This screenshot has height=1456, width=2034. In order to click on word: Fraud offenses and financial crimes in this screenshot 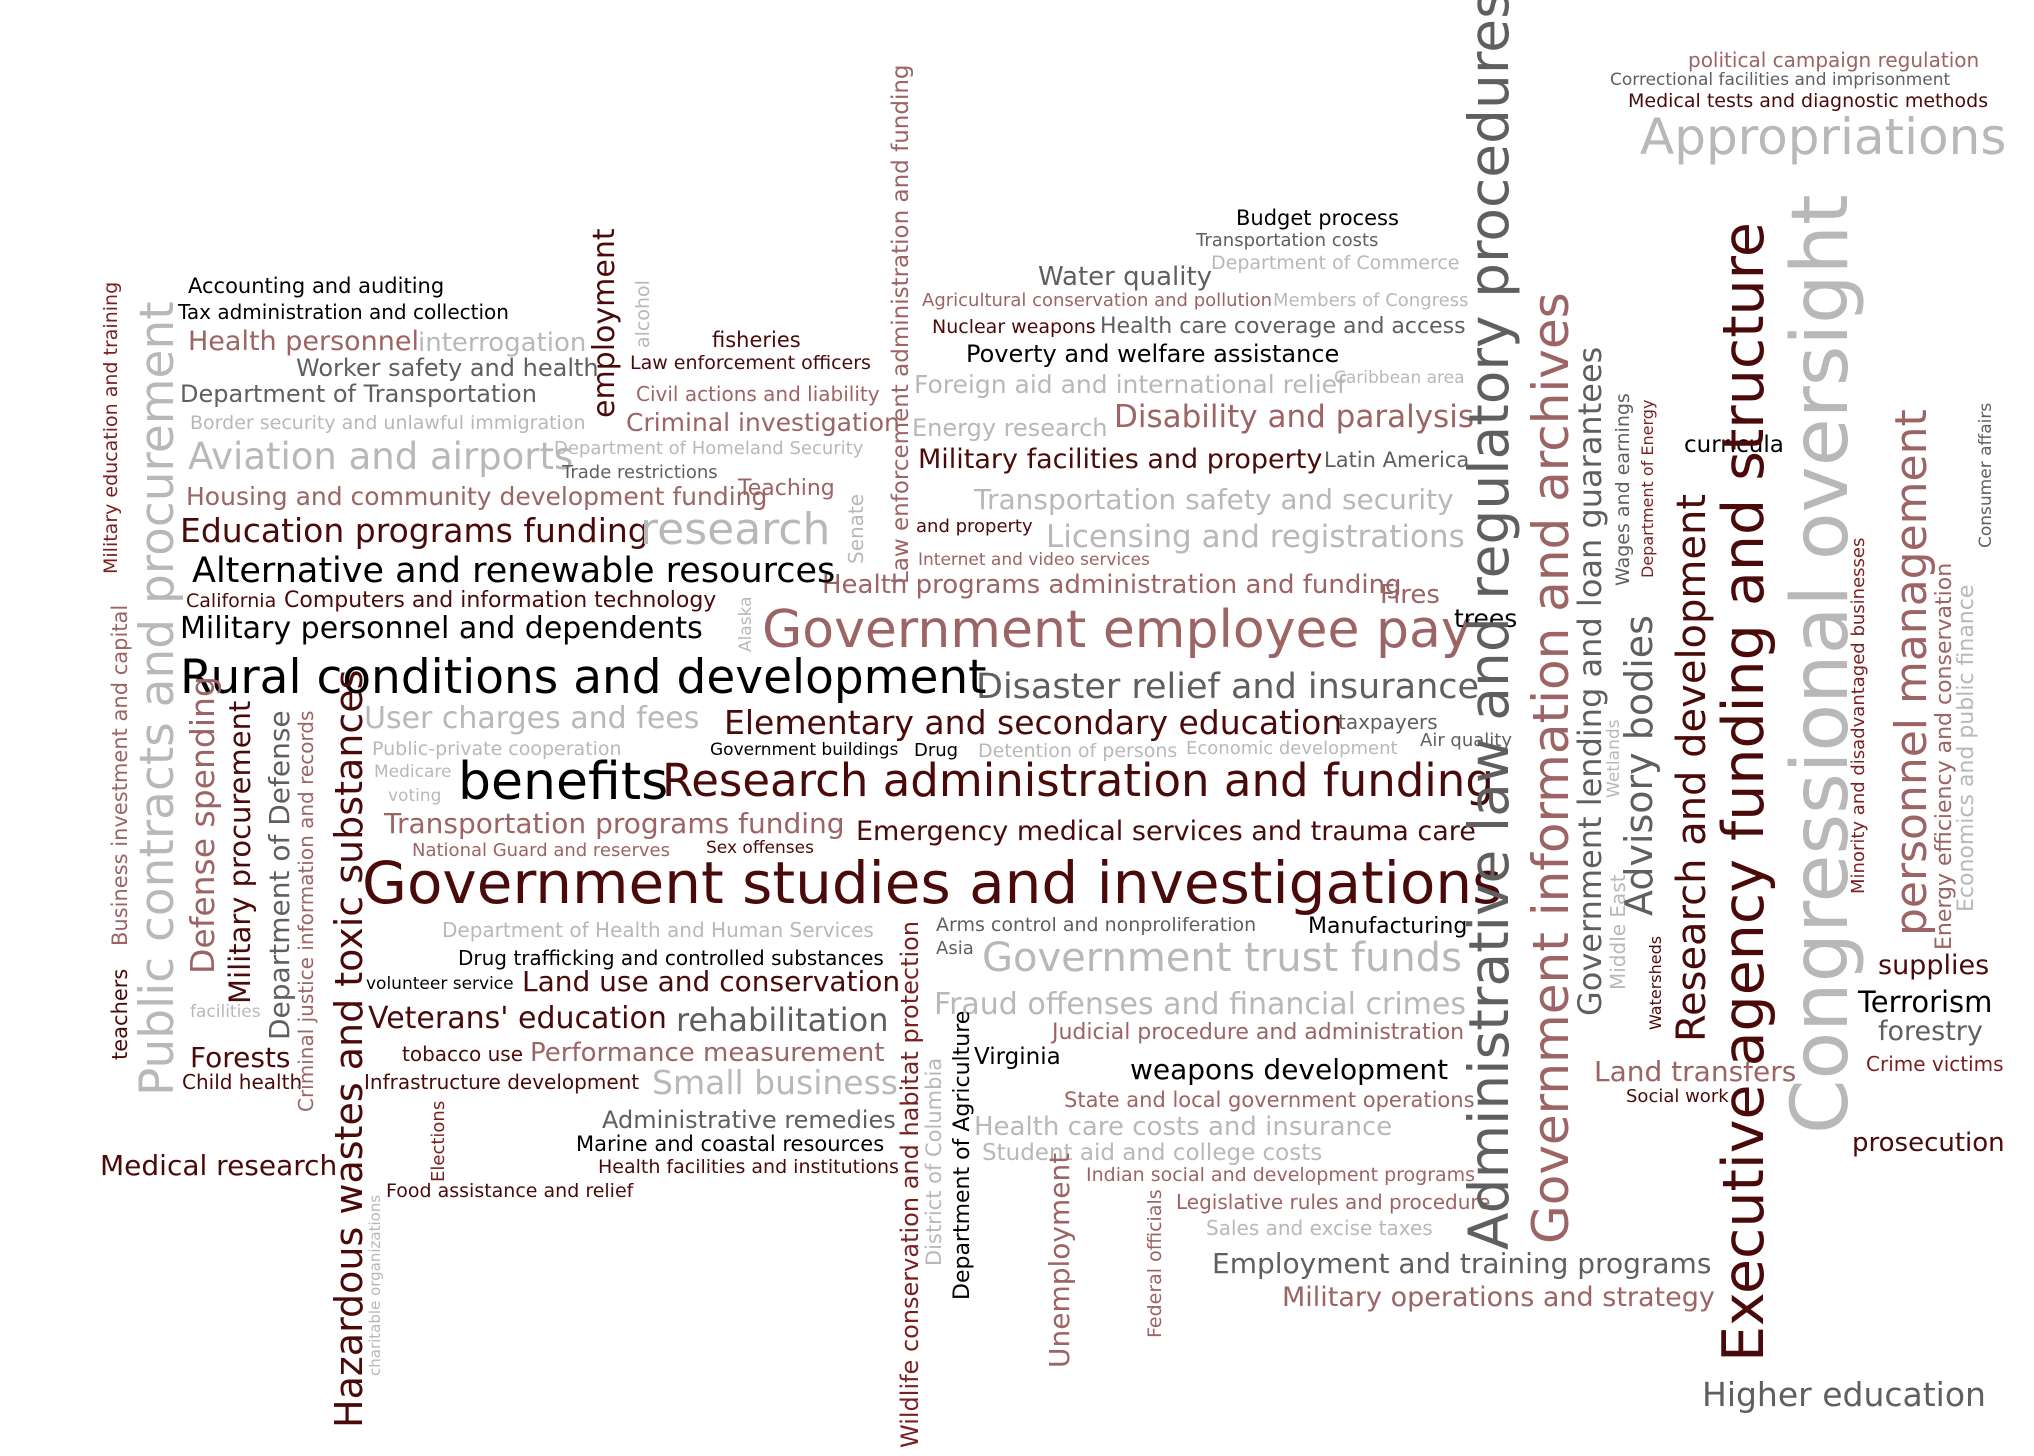, I will do `click(1200, 1004)`.